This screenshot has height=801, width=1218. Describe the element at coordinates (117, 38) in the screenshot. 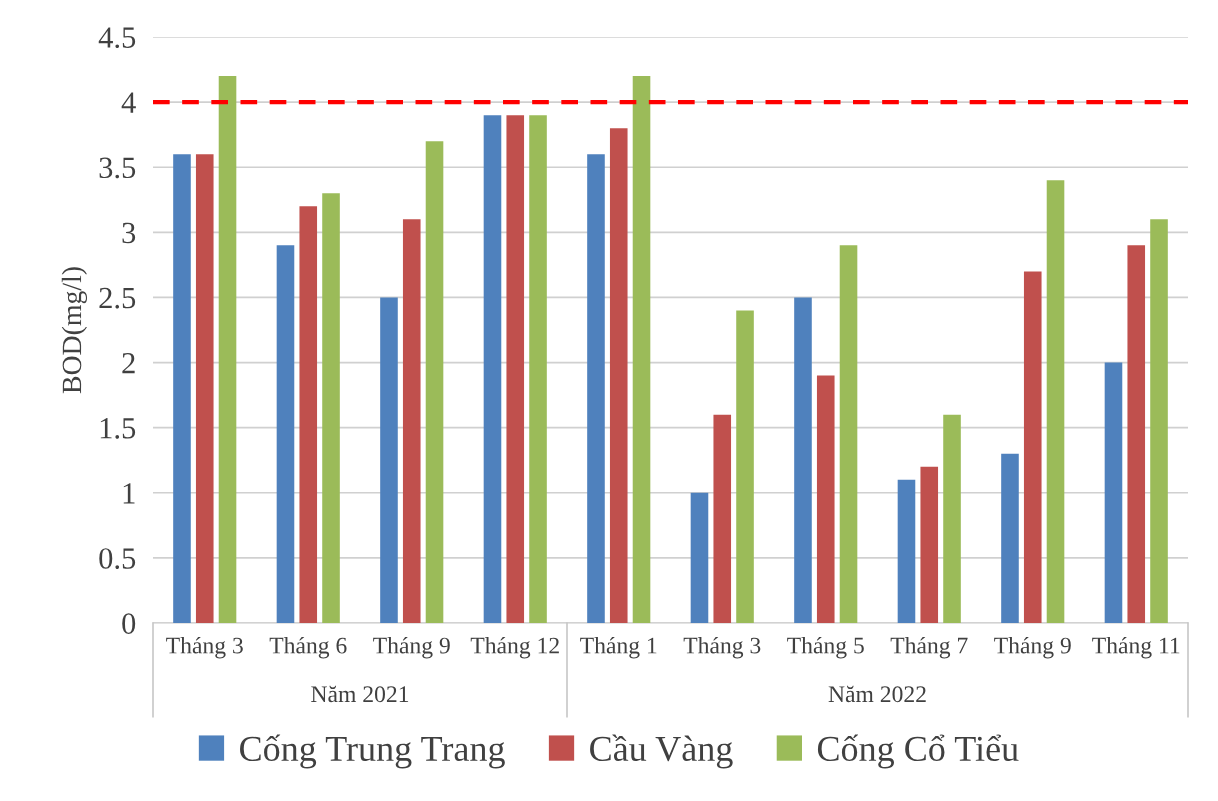

I see `y-tick-label: 4.5` at that location.